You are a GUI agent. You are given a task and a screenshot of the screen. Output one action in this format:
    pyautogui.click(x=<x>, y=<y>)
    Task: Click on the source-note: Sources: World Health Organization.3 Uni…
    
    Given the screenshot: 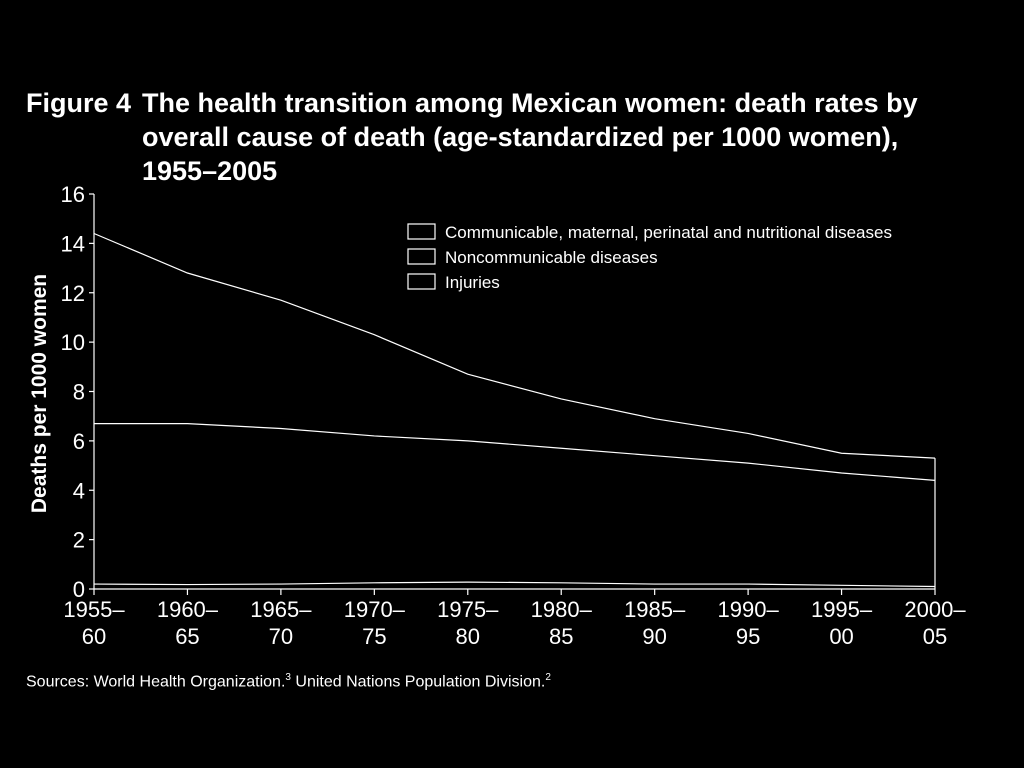 What is the action you would take?
    pyautogui.click(x=288, y=681)
    